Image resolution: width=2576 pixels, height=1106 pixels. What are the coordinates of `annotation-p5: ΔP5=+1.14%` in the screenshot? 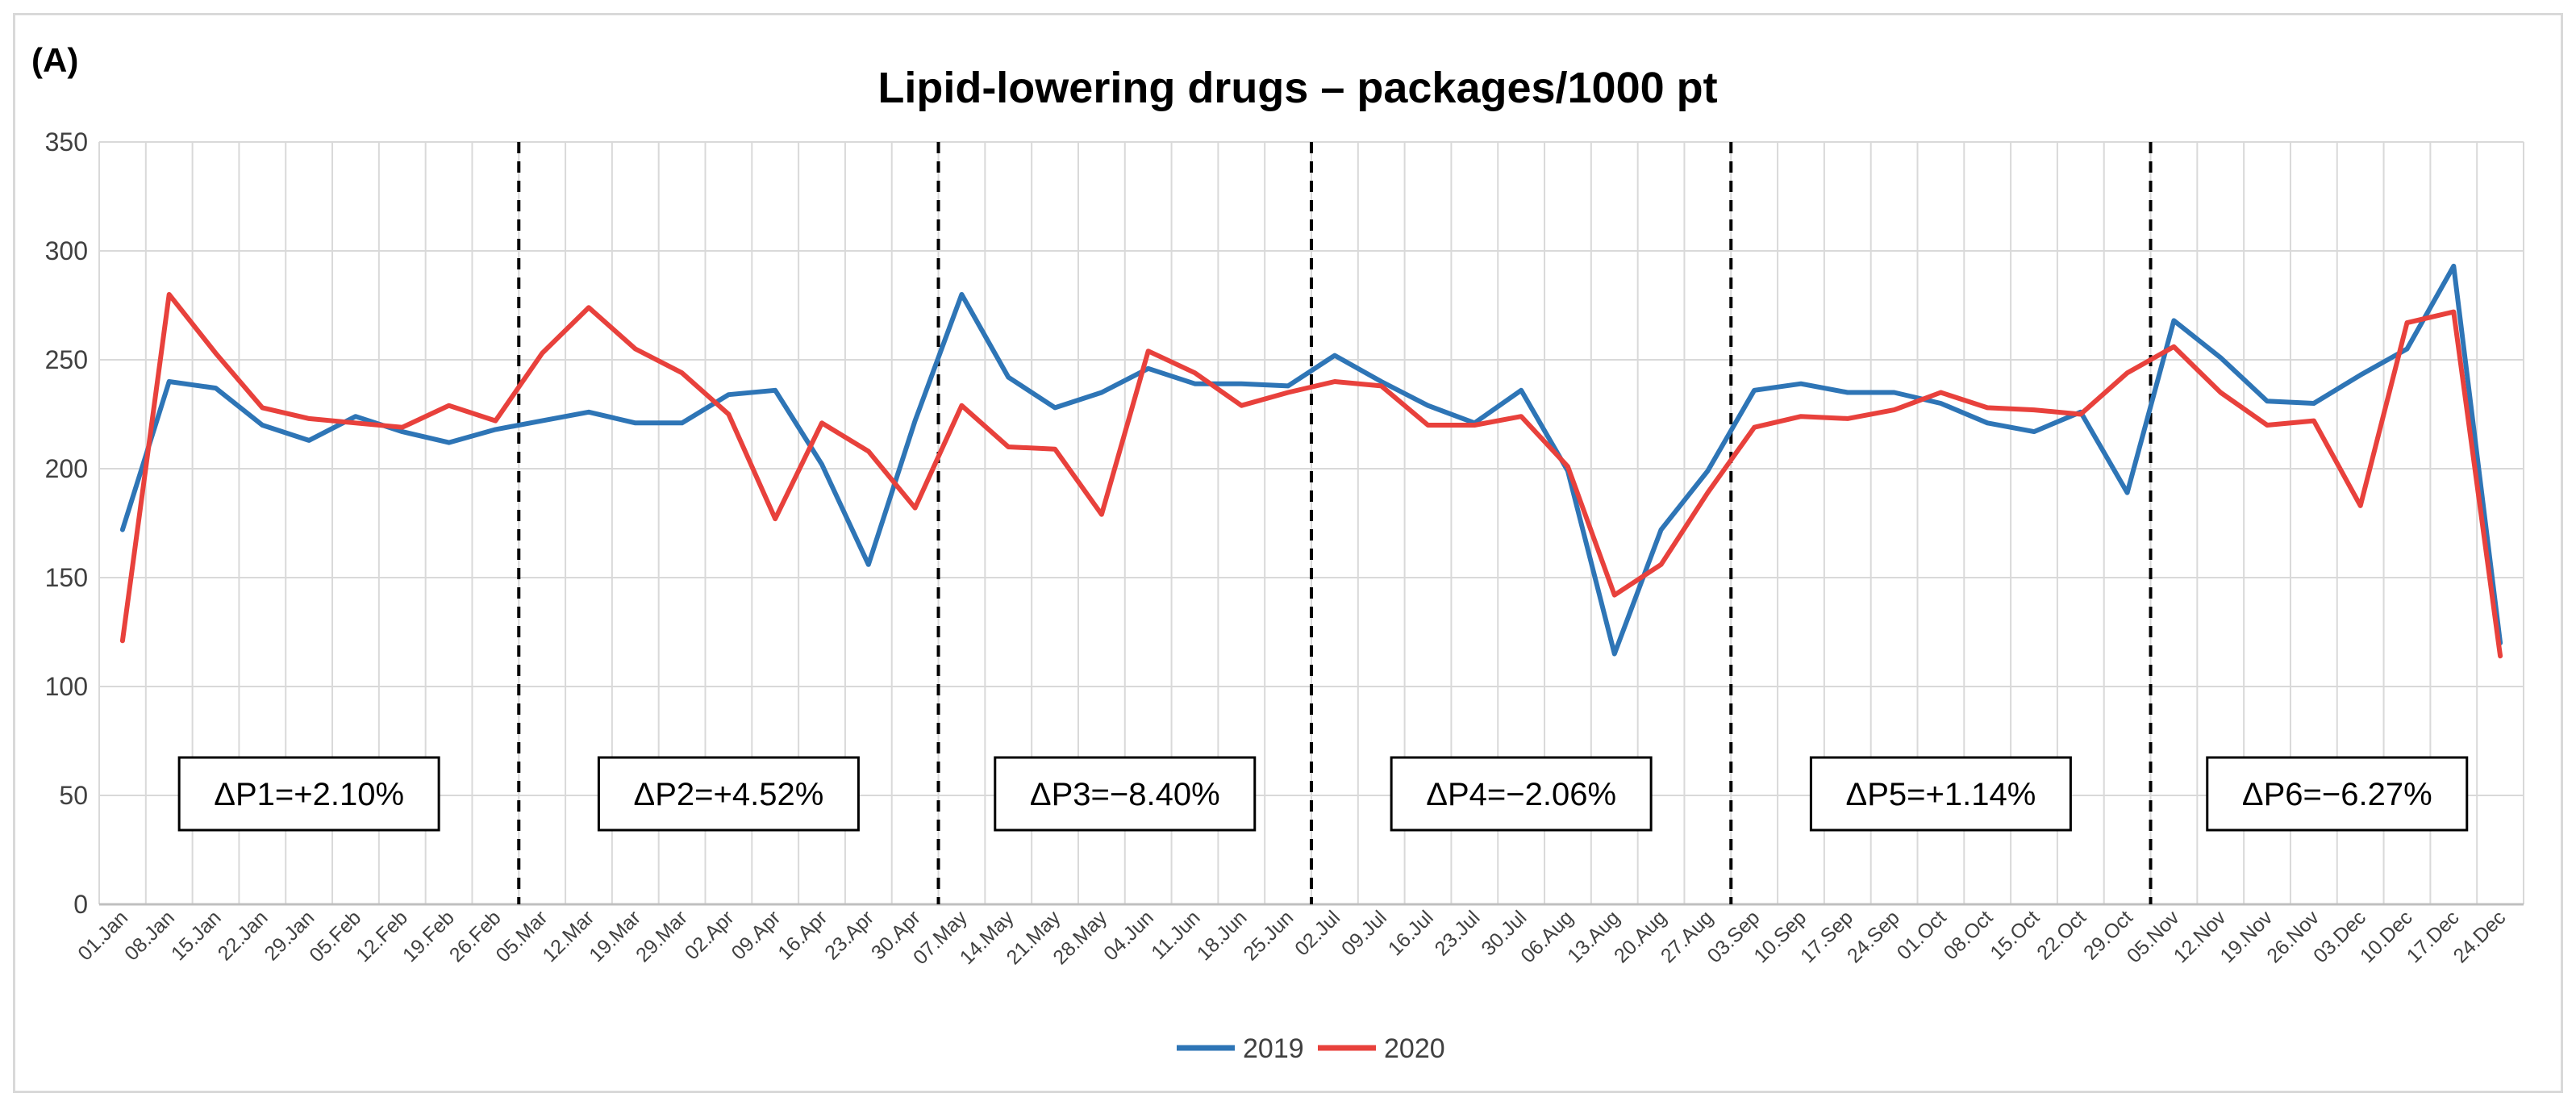 It's located at (1940, 794).